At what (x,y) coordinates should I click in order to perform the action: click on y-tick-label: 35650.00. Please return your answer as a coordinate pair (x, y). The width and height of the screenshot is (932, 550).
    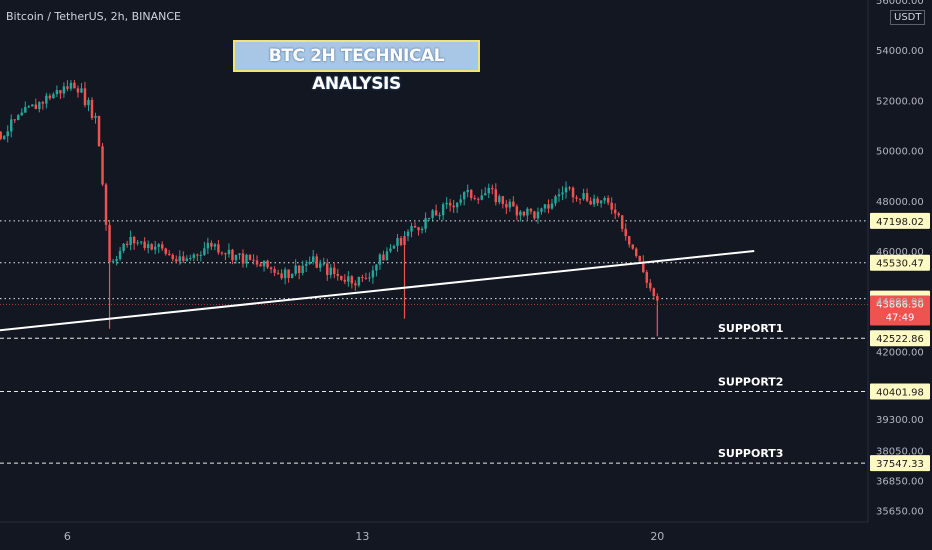
    Looking at the image, I should click on (900, 512).